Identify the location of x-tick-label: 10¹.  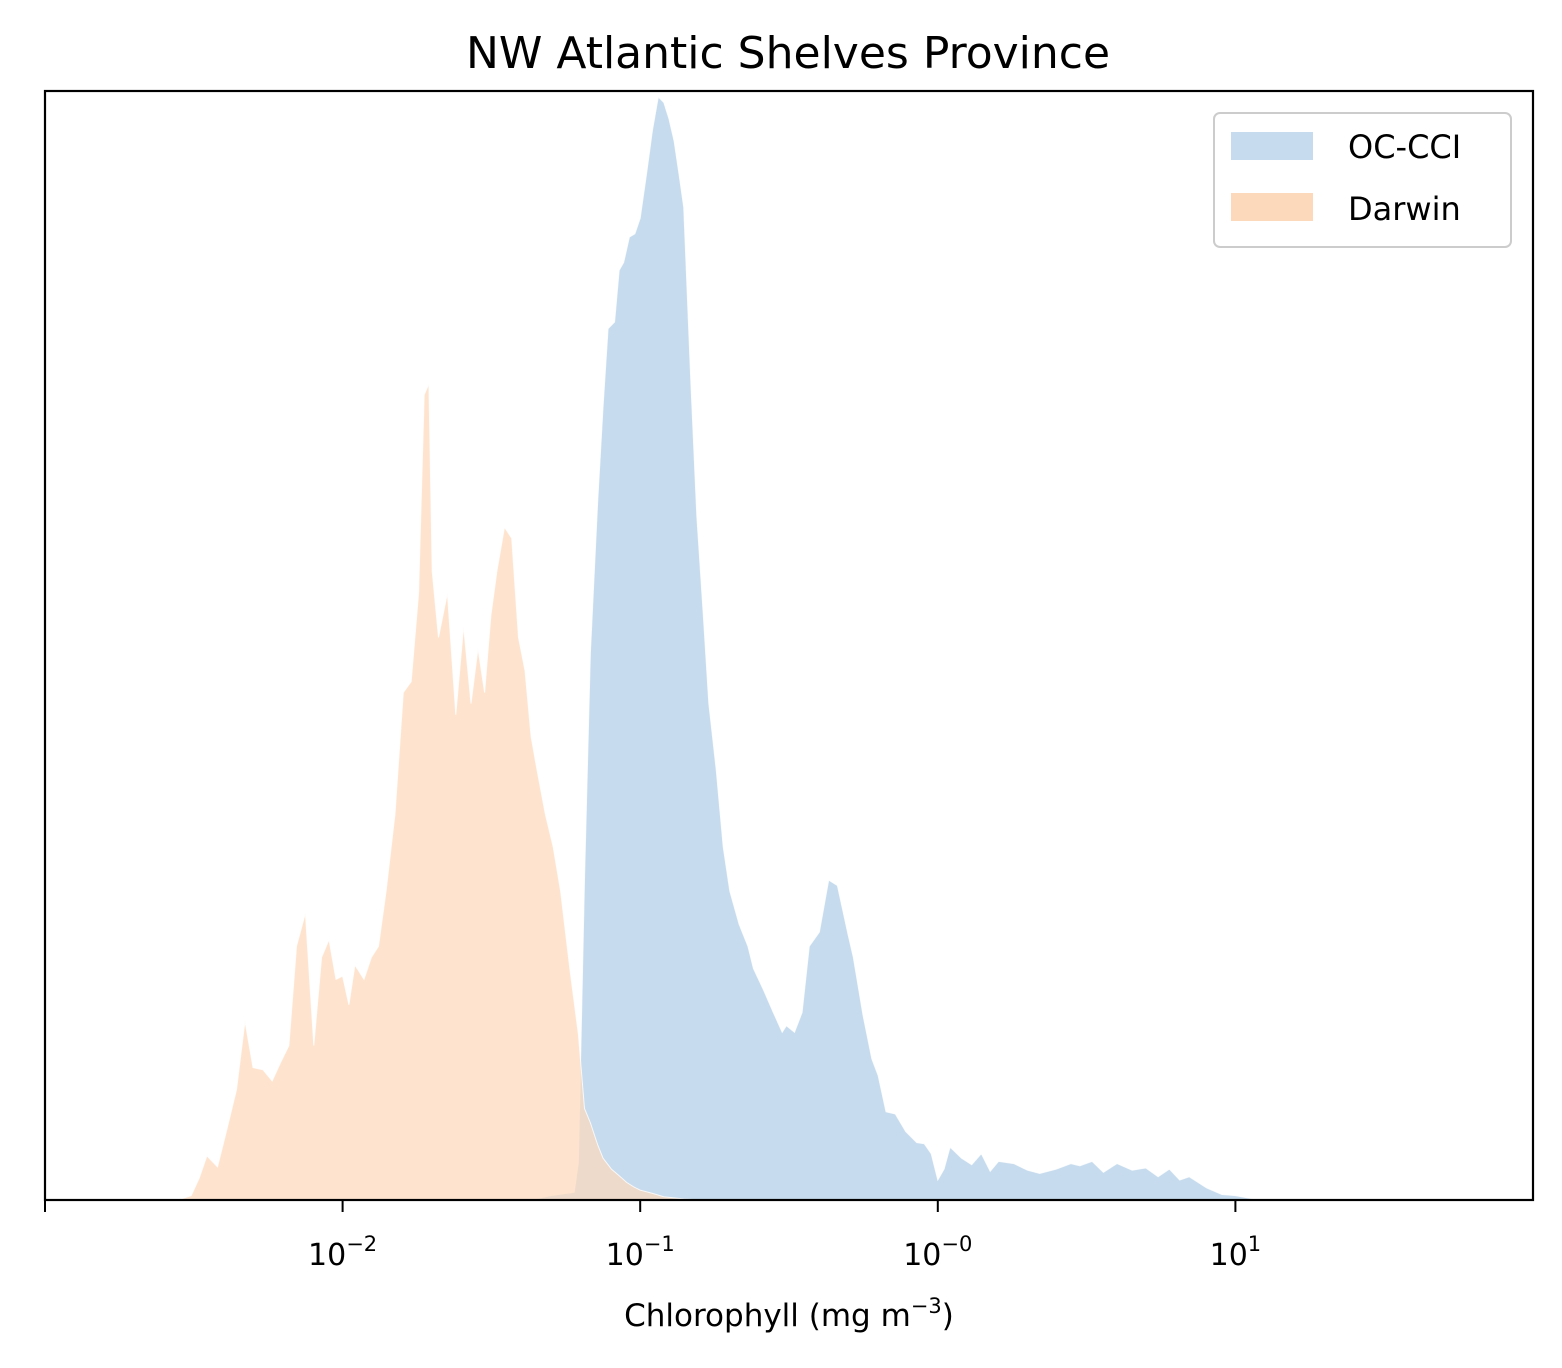
(1236, 1252).